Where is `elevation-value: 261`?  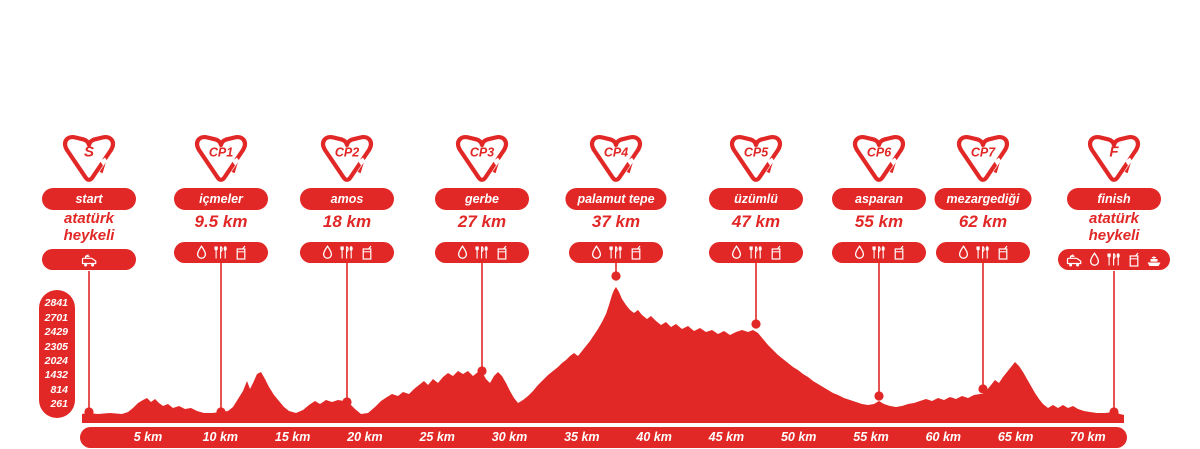 elevation-value: 261 is located at coordinates (59, 404).